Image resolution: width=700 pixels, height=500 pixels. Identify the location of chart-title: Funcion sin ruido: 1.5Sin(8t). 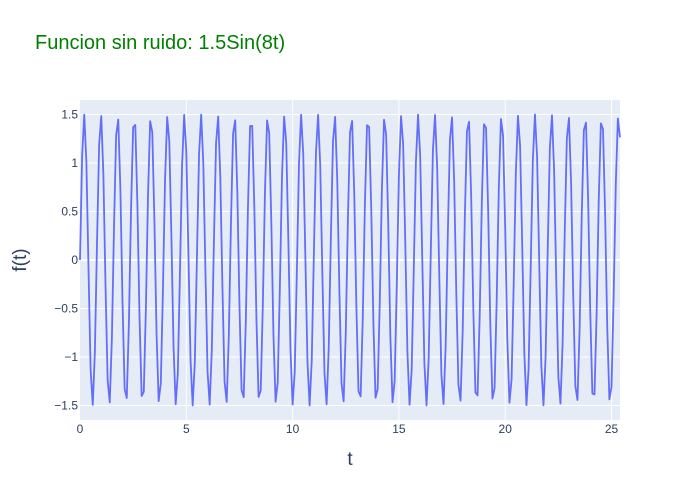
(160, 43).